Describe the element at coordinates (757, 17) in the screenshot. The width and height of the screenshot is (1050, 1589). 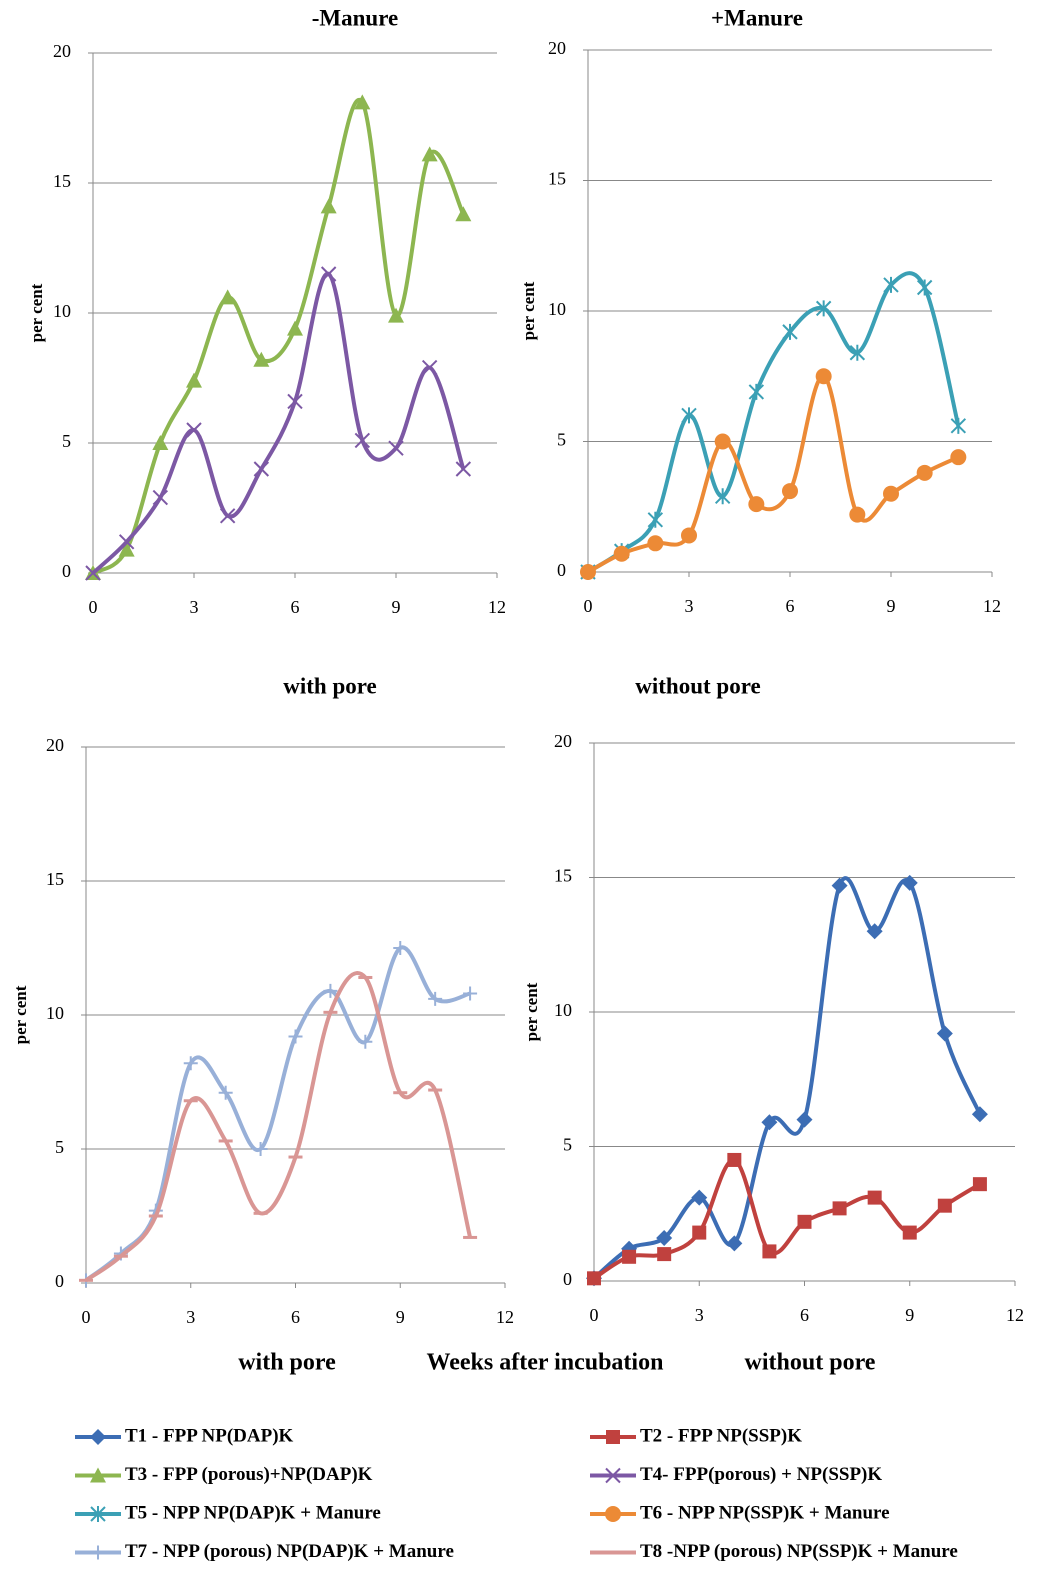
I see `chart-title: +Manure` at that location.